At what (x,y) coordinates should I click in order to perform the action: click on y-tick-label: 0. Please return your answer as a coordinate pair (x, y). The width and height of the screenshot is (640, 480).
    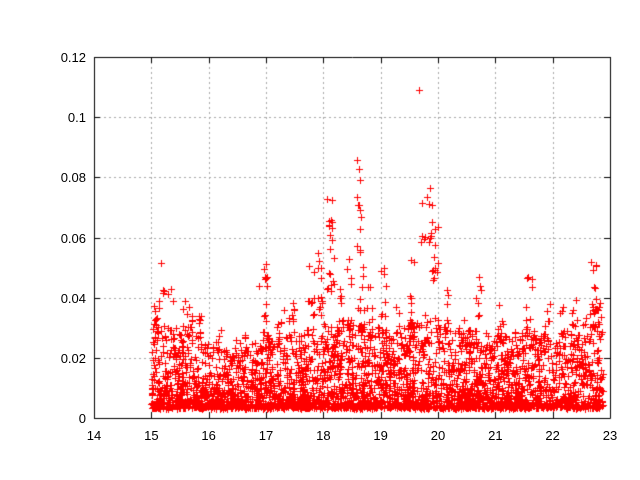
    Looking at the image, I should click on (82, 418).